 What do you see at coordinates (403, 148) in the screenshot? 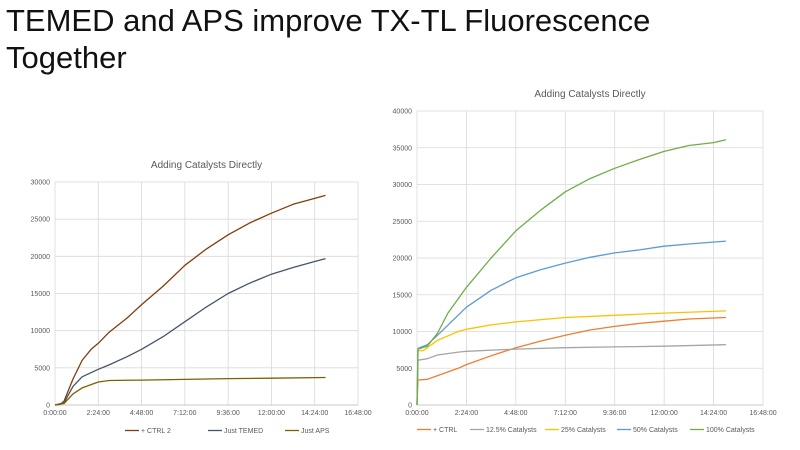
I see `y-tick-label: 35000` at bounding box center [403, 148].